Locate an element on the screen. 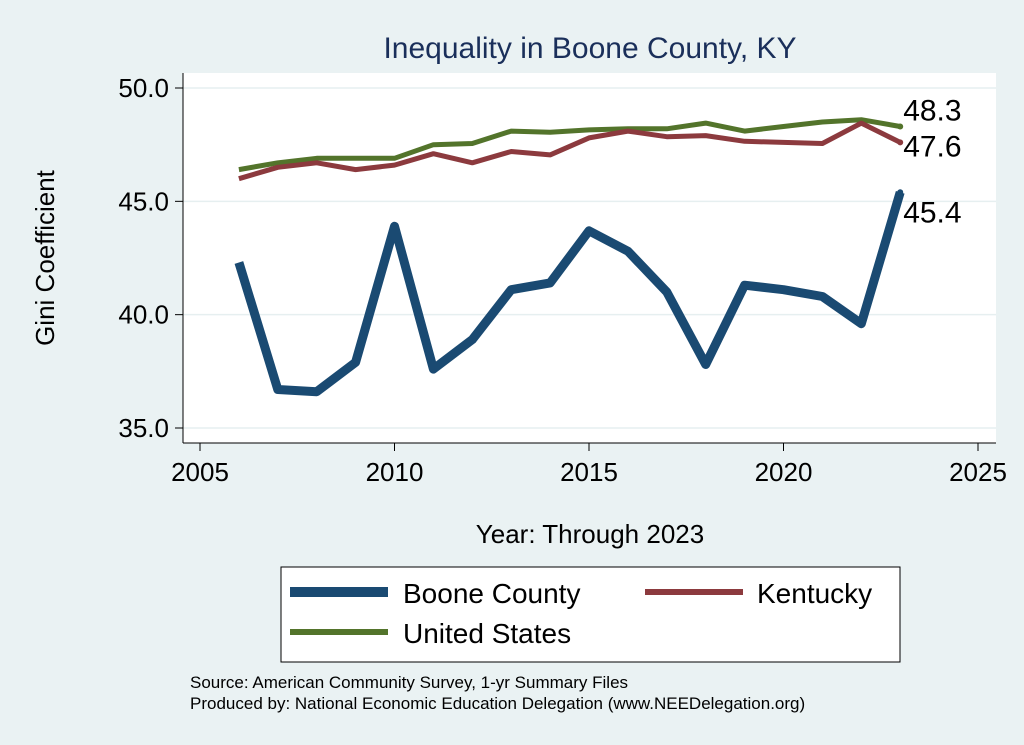 This screenshot has width=1024, height=745. series-line-united-states is located at coordinates (569, 145).